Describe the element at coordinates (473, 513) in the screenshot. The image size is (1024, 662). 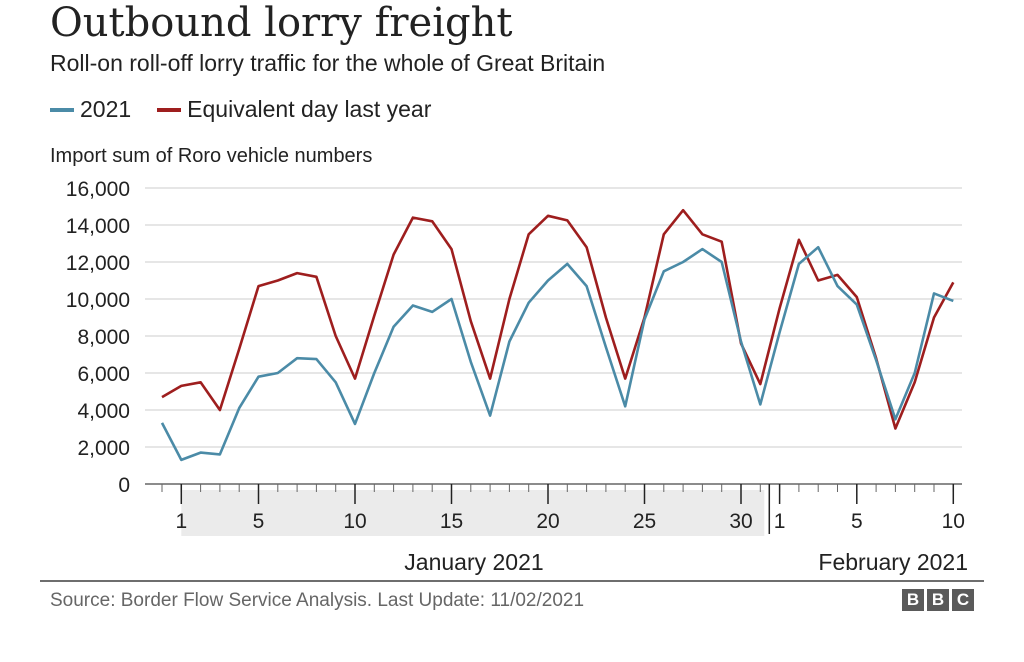
I see `january-band` at that location.